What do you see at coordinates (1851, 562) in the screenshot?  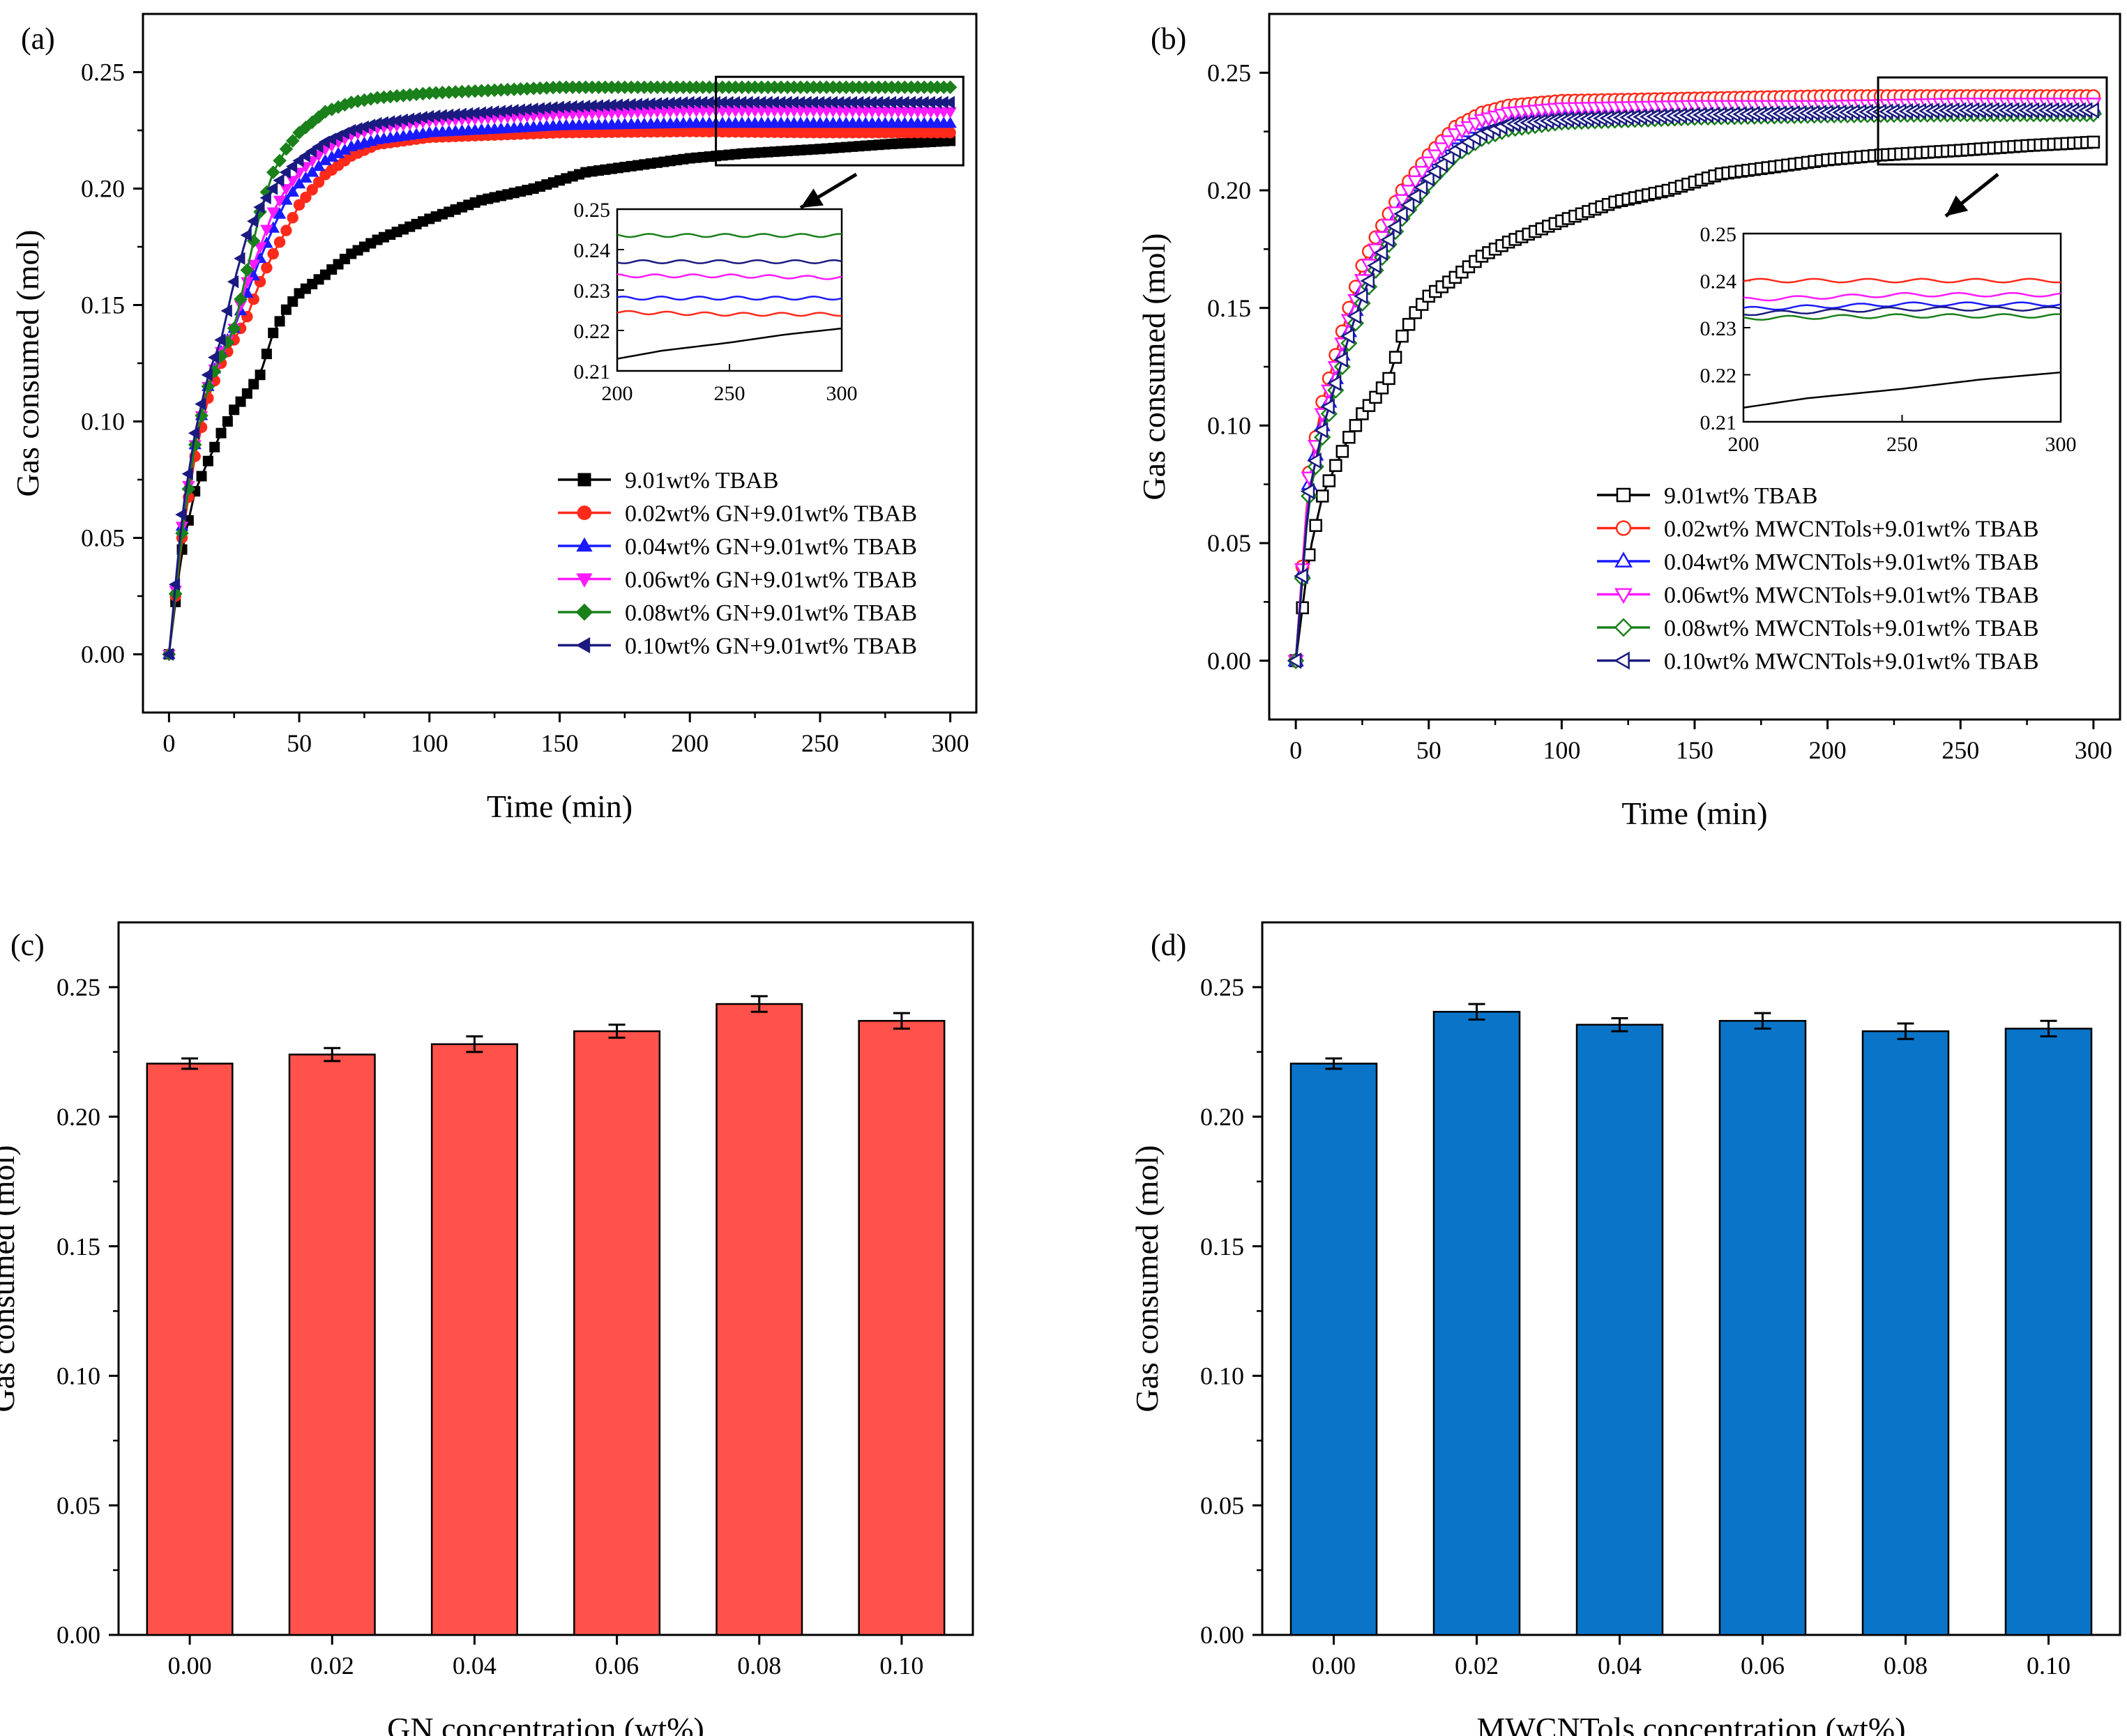 I see `legend-label: 0.04wt% MWCNTols+9.01wt% TBAB` at bounding box center [1851, 562].